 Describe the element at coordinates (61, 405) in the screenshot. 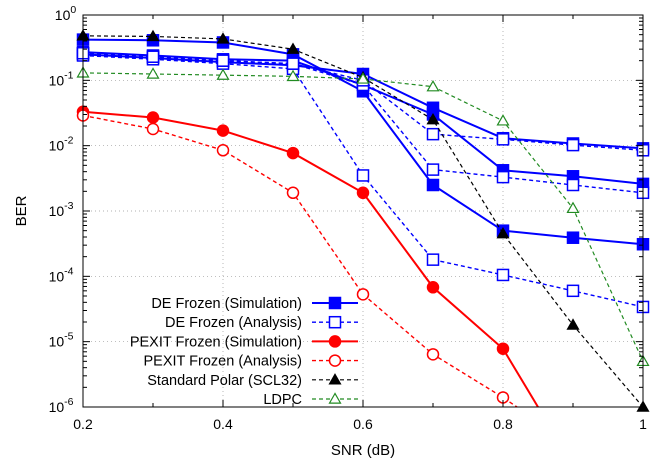

I see `y-tick-label: 10⁻⁶` at that location.